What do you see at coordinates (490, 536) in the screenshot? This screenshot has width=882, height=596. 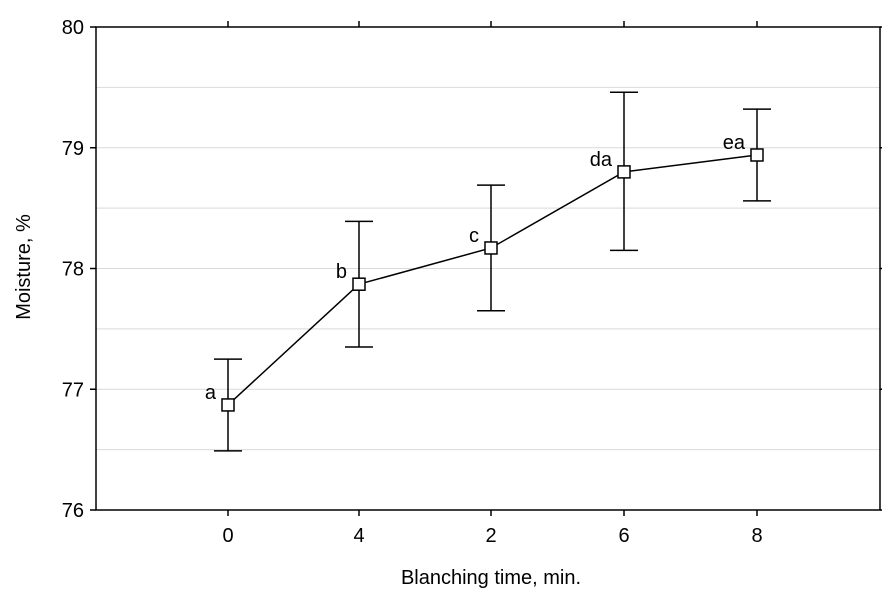 I see `x-tick-label: 2` at bounding box center [490, 536].